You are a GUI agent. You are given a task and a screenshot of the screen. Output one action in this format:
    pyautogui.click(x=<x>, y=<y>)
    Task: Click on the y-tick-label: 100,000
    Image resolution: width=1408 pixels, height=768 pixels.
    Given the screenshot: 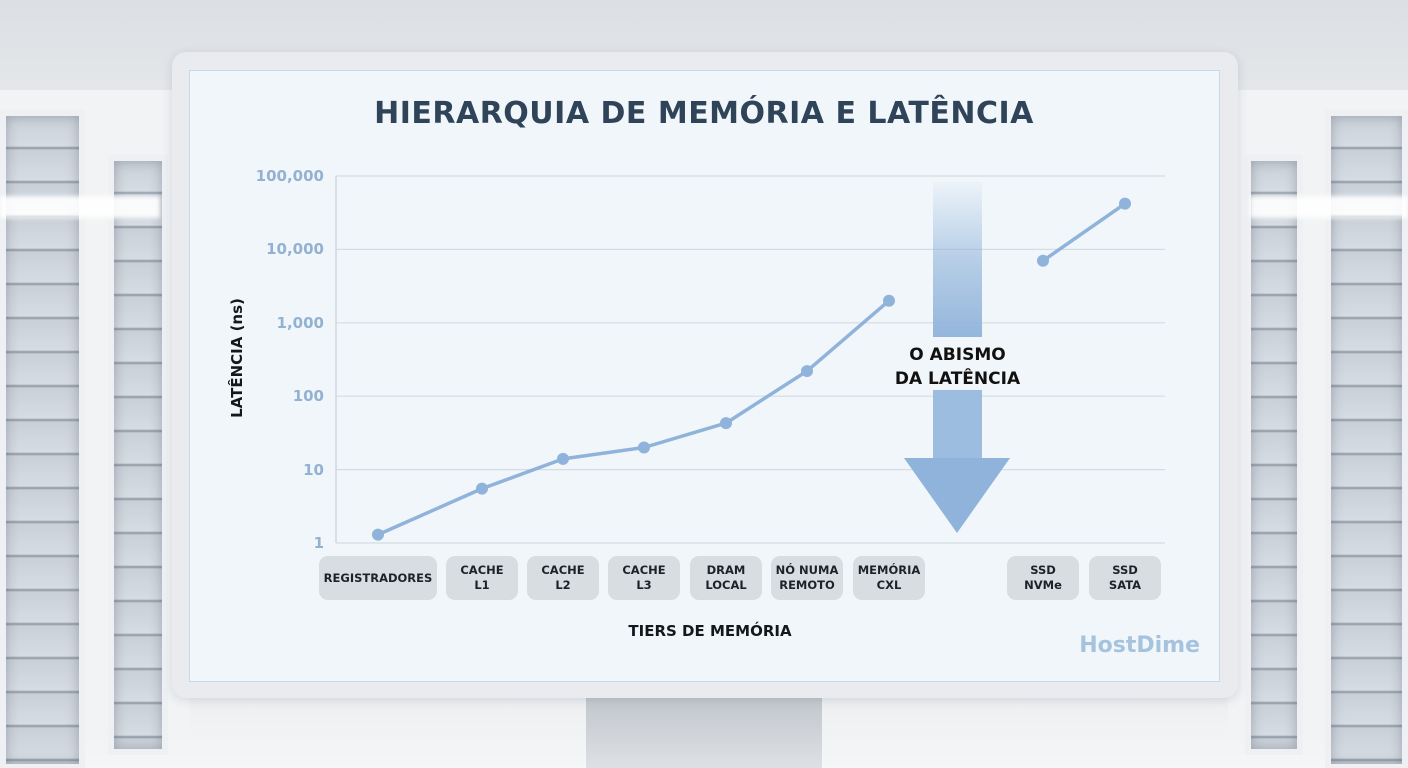 What is the action you would take?
    pyautogui.click(x=289, y=176)
    